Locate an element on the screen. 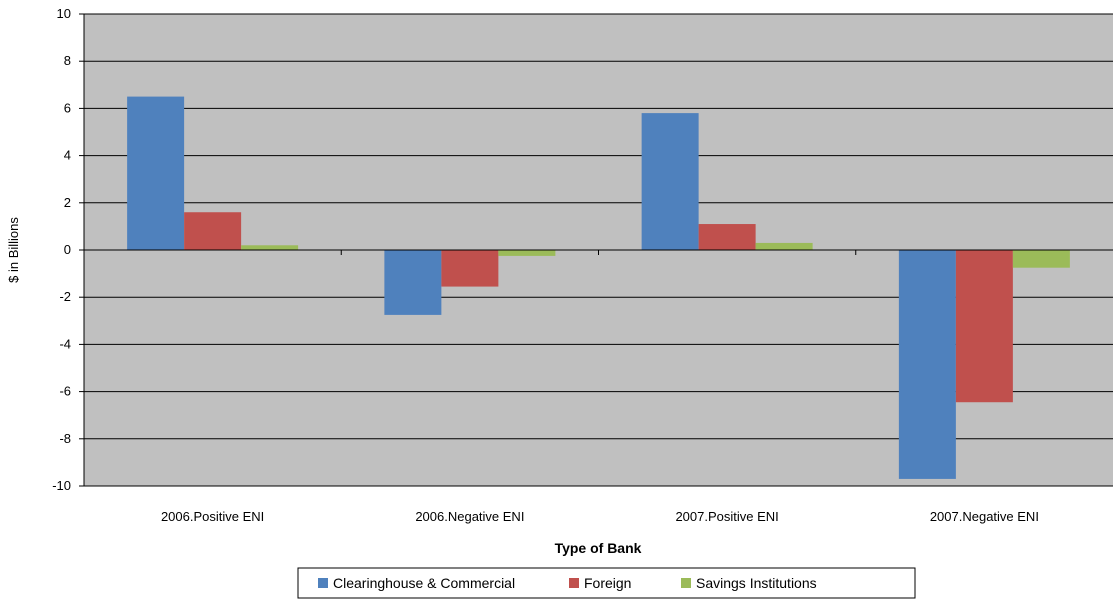 The width and height of the screenshot is (1114, 605). legend-label: Clearinghouse & Commercial is located at coordinates (424, 583).